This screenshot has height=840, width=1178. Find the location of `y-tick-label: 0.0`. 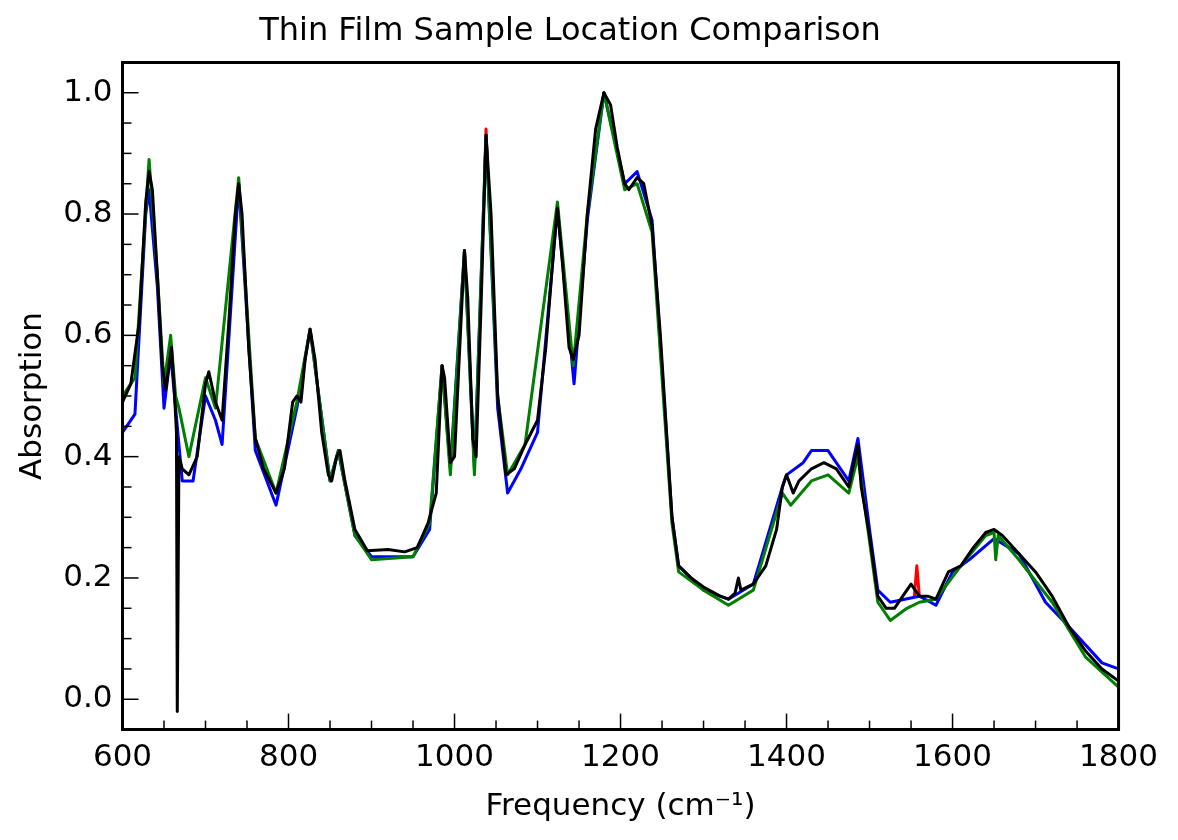

y-tick-label: 0.0 is located at coordinates (88, 696).